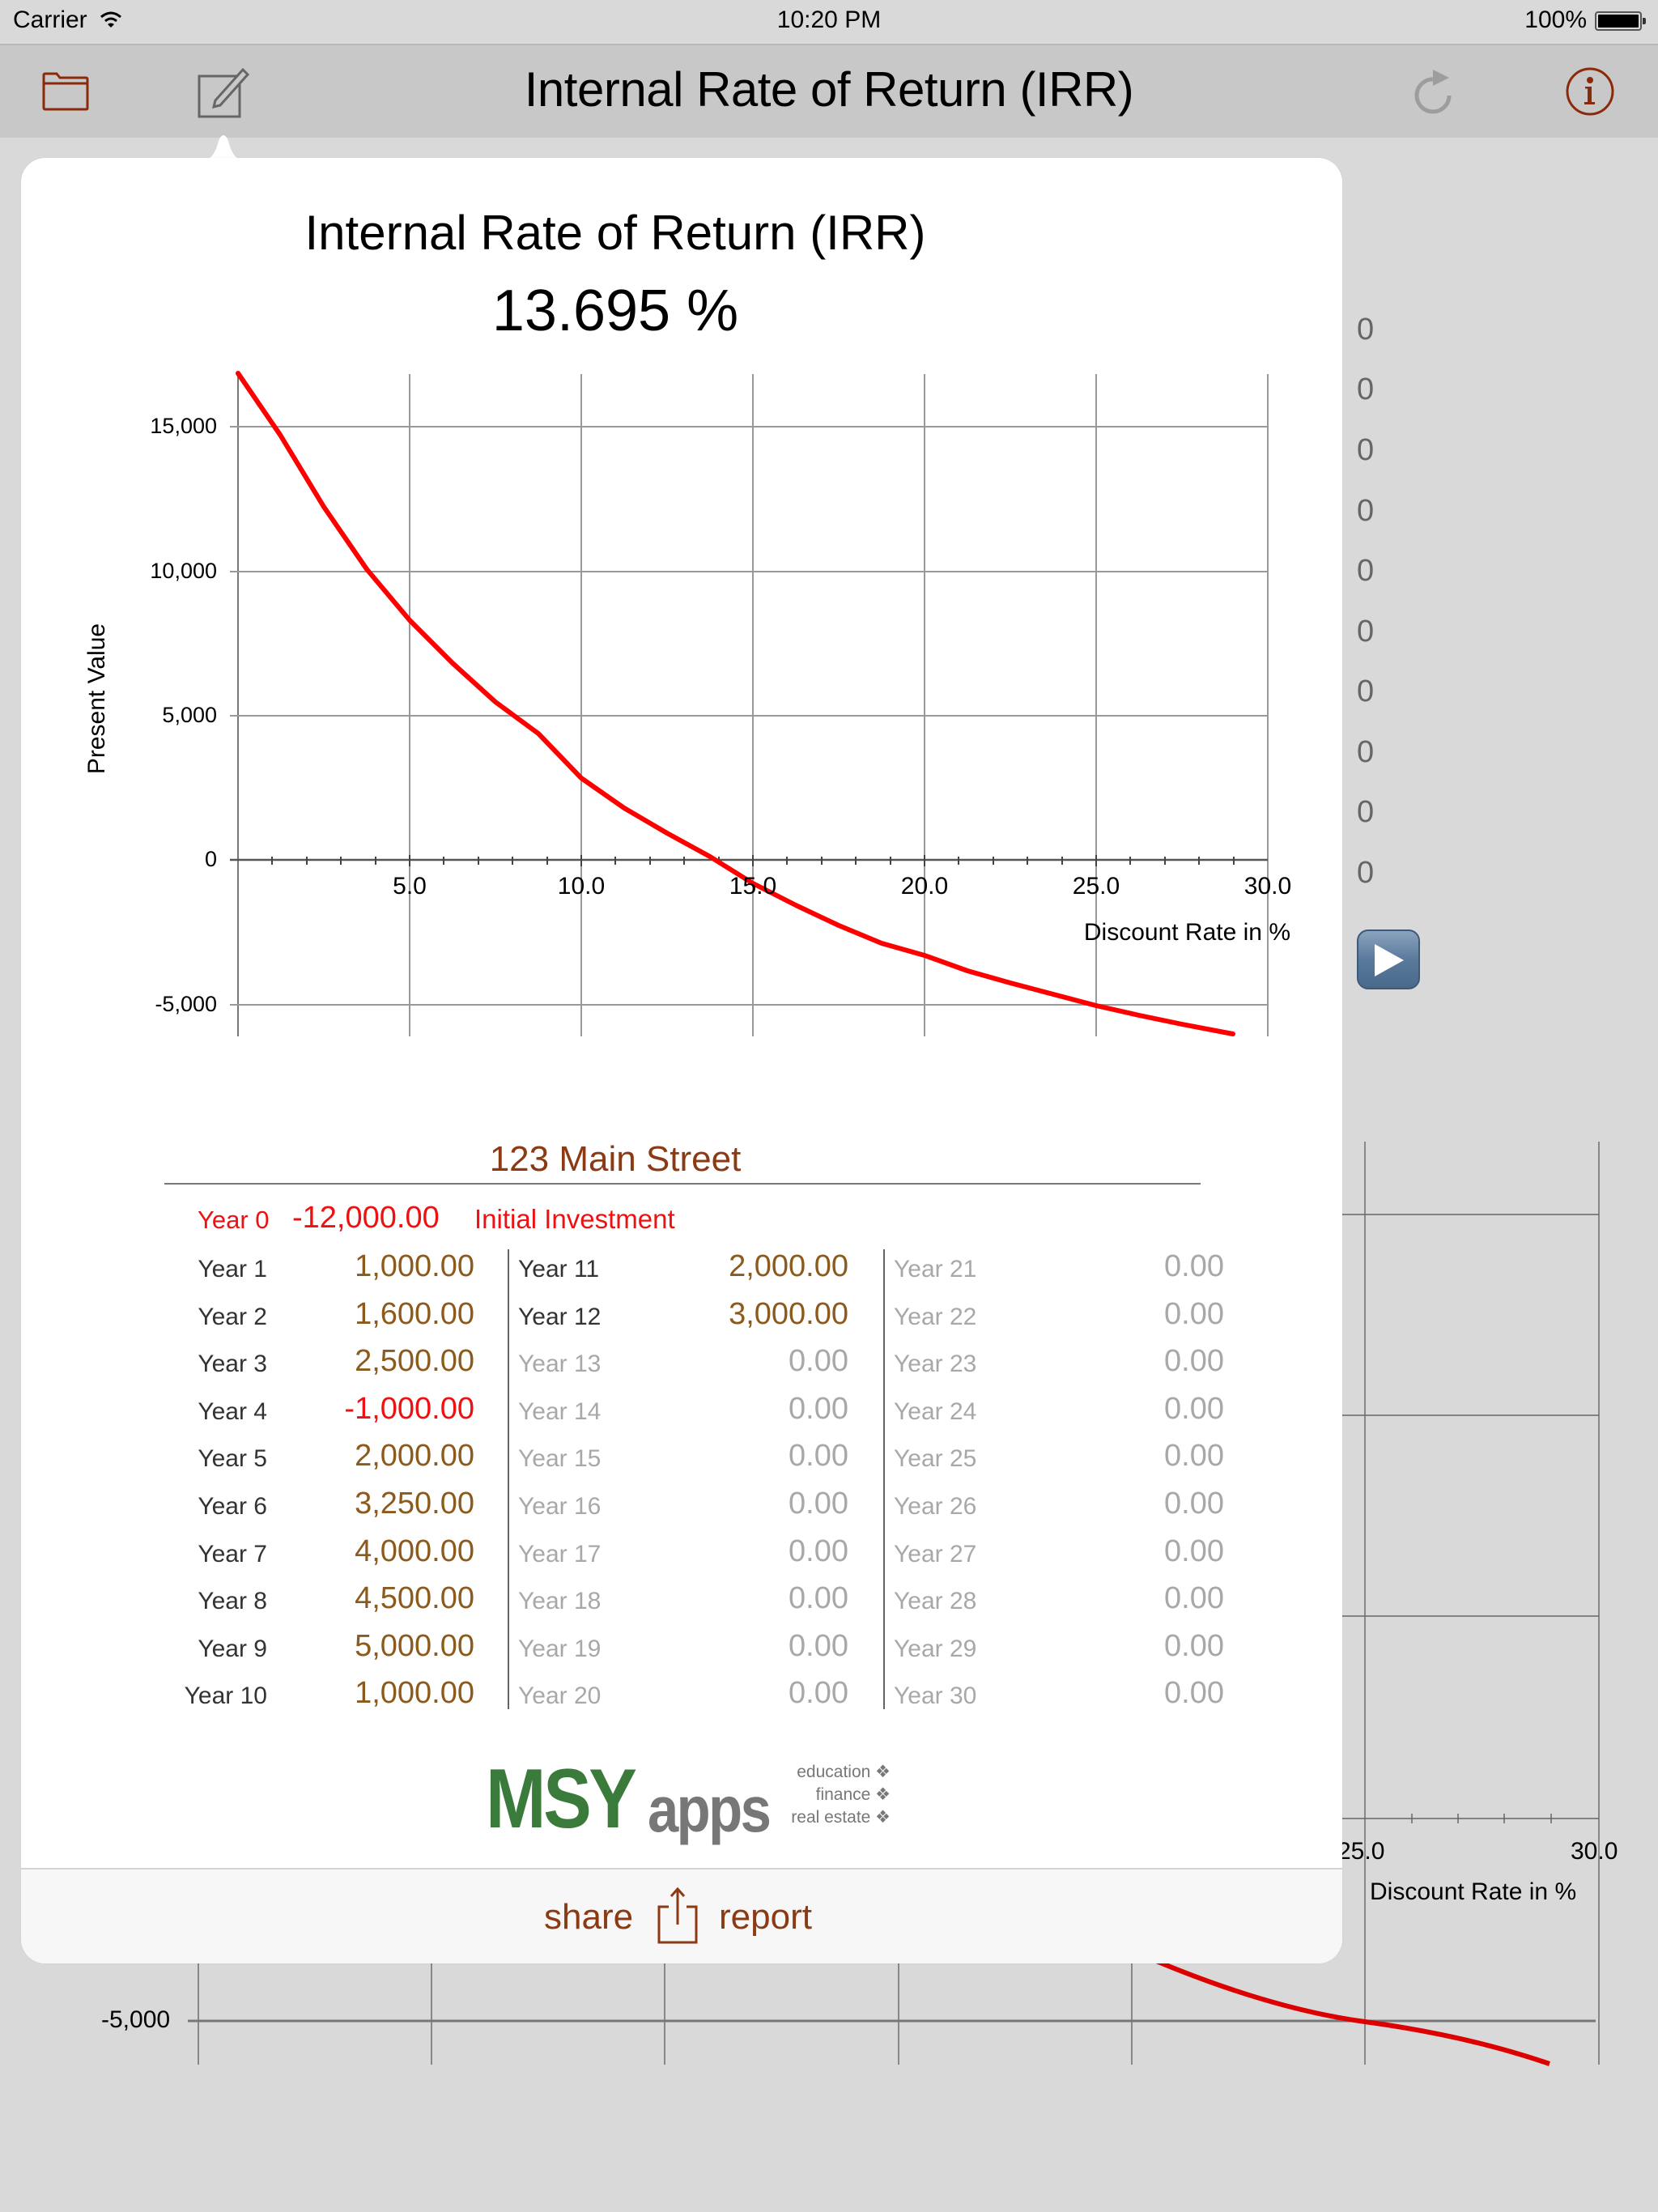  I want to click on x-axis-label: Discount Rate in %, so click(1186, 933).